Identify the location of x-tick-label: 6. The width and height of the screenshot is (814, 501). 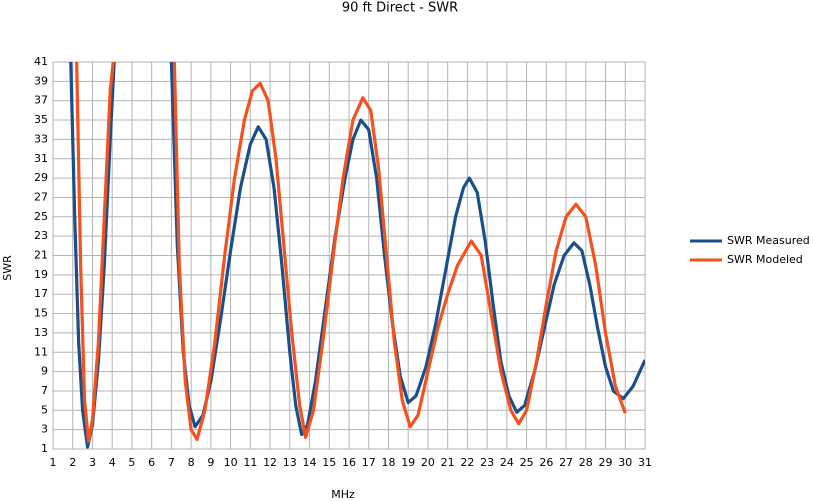
(151, 462).